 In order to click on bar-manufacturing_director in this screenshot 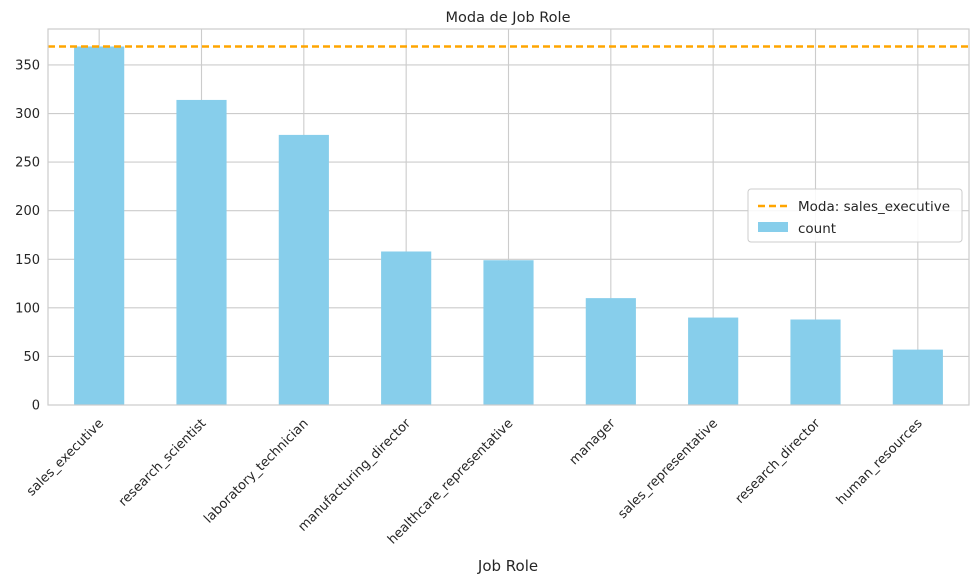, I will do `click(406, 328)`.